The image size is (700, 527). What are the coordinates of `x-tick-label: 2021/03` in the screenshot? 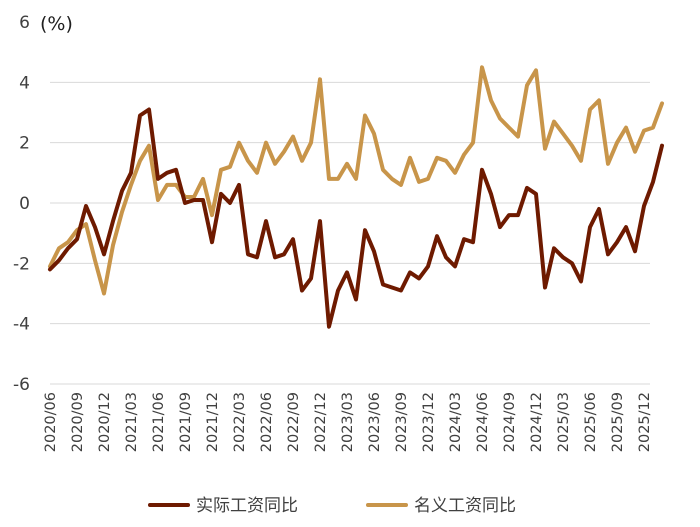 It's located at (132, 422).